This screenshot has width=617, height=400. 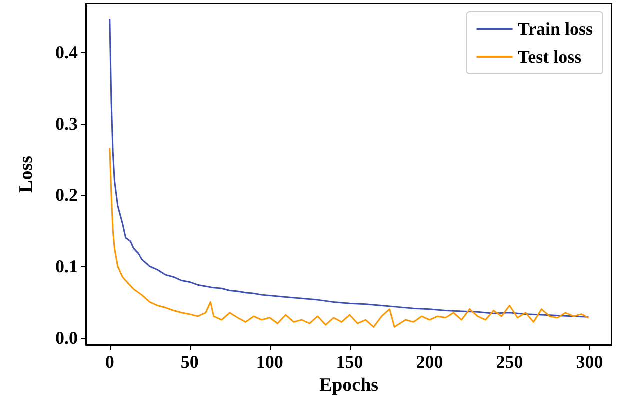 What do you see at coordinates (349, 385) in the screenshot?
I see `x-axis-title: Epochs` at bounding box center [349, 385].